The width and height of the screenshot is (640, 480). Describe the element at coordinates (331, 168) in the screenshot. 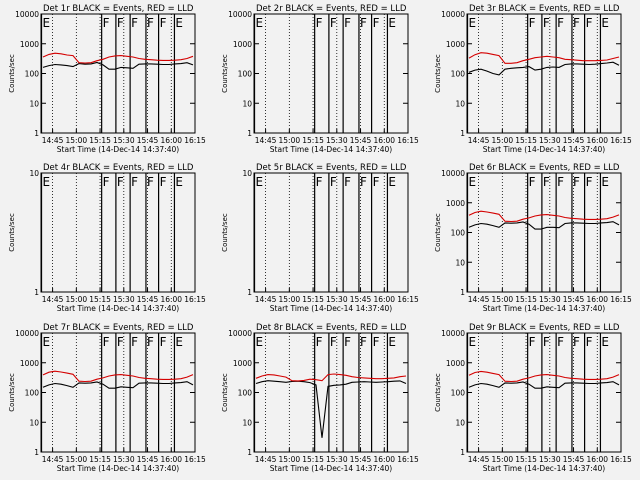

I see `panel-title: Det 5r BLACK = Events, RED = LLD` at that location.